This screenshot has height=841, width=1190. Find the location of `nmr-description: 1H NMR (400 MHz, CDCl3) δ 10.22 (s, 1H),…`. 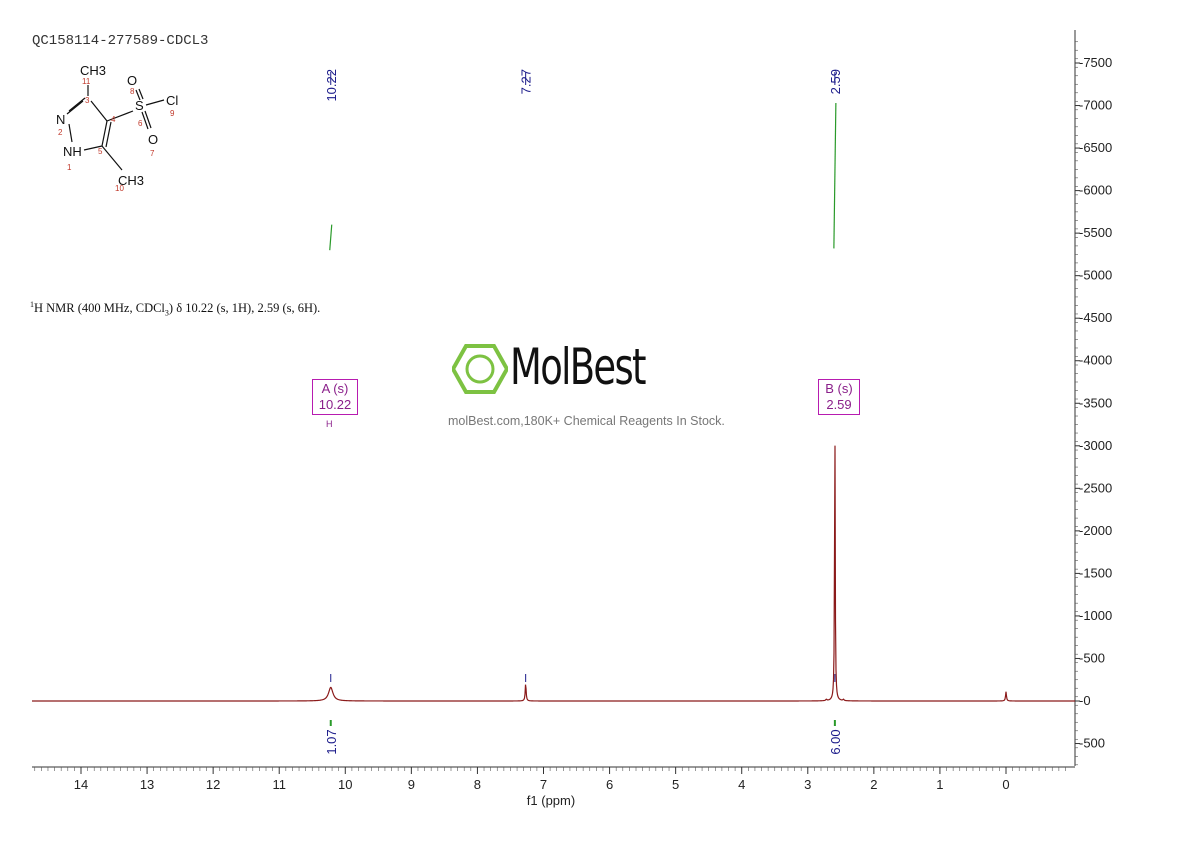

nmr-description: 1H NMR (400 MHz, CDCl3) δ 10.22 (s, 1H),… is located at coordinates (175, 309).